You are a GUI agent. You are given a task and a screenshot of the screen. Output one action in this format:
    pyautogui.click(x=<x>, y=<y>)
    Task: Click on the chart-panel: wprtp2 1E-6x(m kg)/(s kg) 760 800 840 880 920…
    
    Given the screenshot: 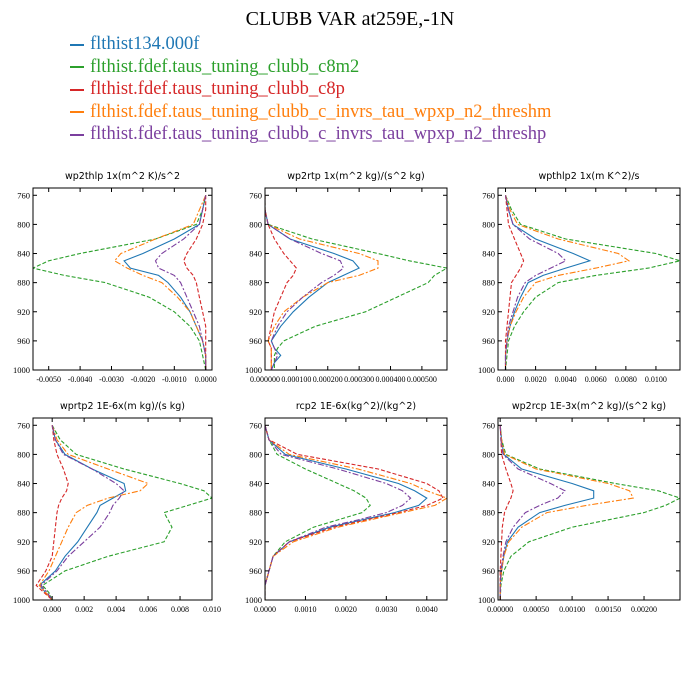 What is the action you would take?
    pyautogui.click(x=117, y=507)
    